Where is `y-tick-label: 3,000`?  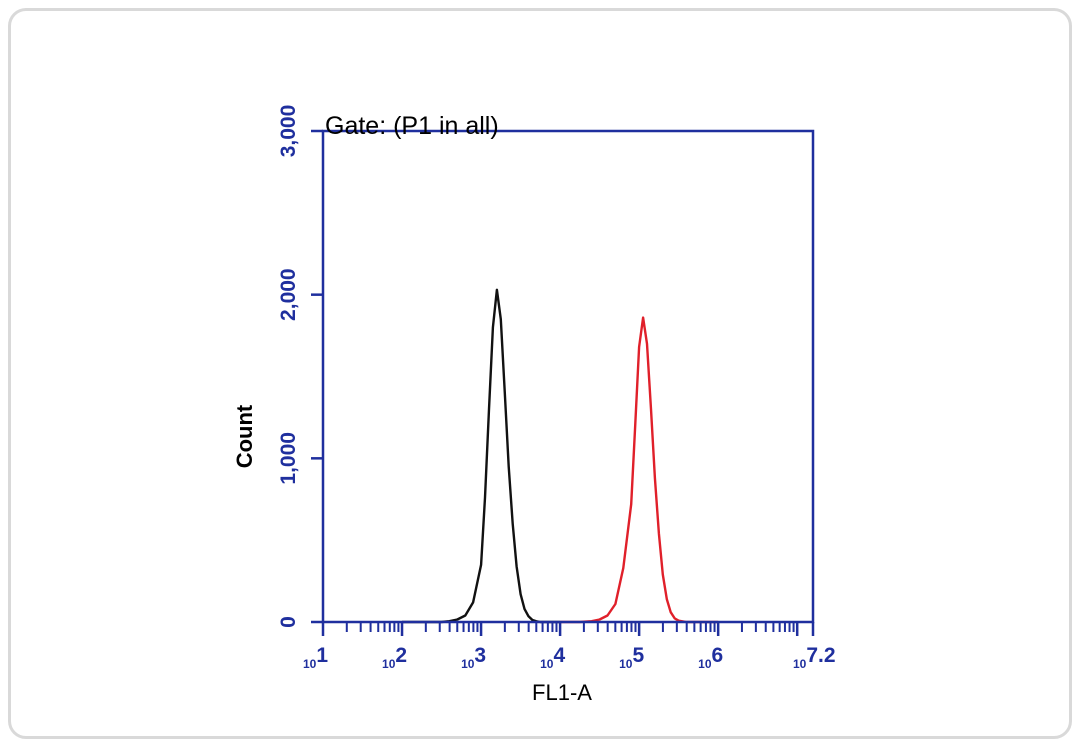
y-tick-label: 3,000 is located at coordinates (288, 131).